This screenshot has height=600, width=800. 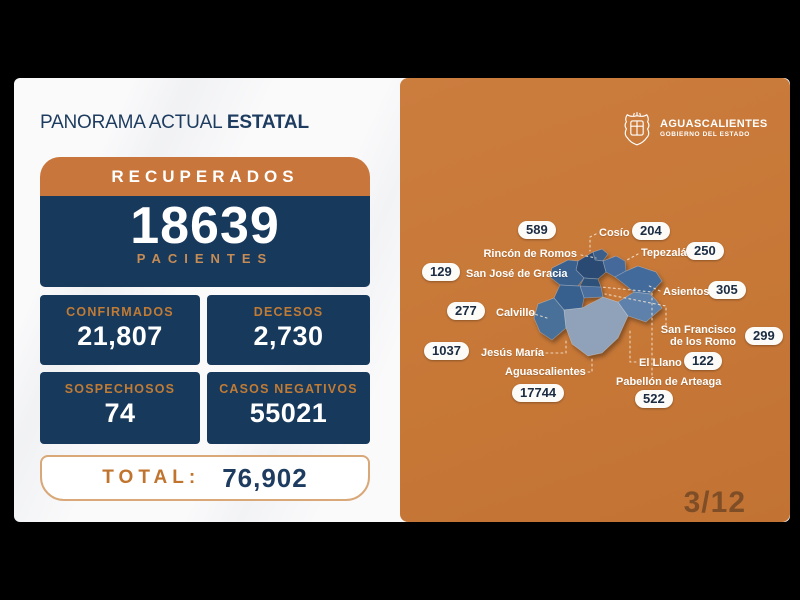 What do you see at coordinates (714, 124) in the screenshot?
I see `logo-title: AGUASCALIENTES` at bounding box center [714, 124].